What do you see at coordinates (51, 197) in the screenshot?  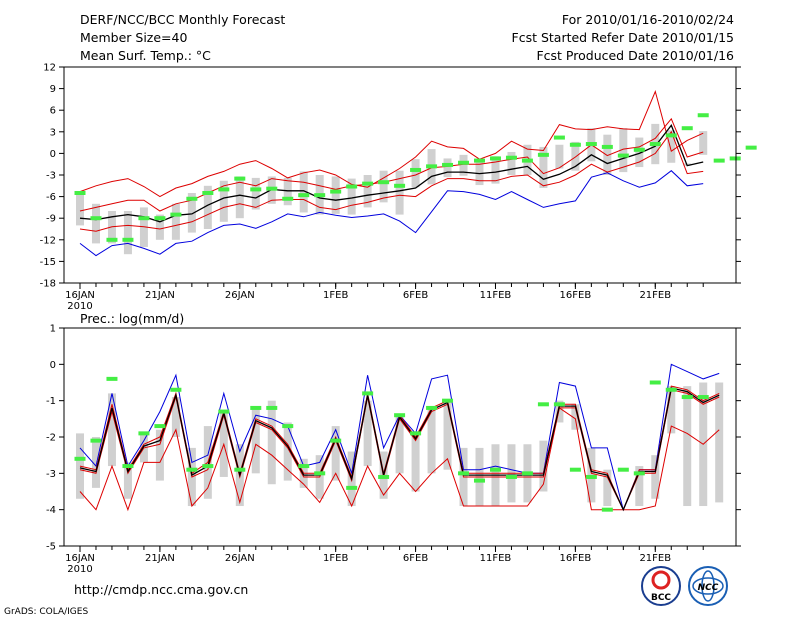 I see `y-tick-label: -6` at bounding box center [51, 197].